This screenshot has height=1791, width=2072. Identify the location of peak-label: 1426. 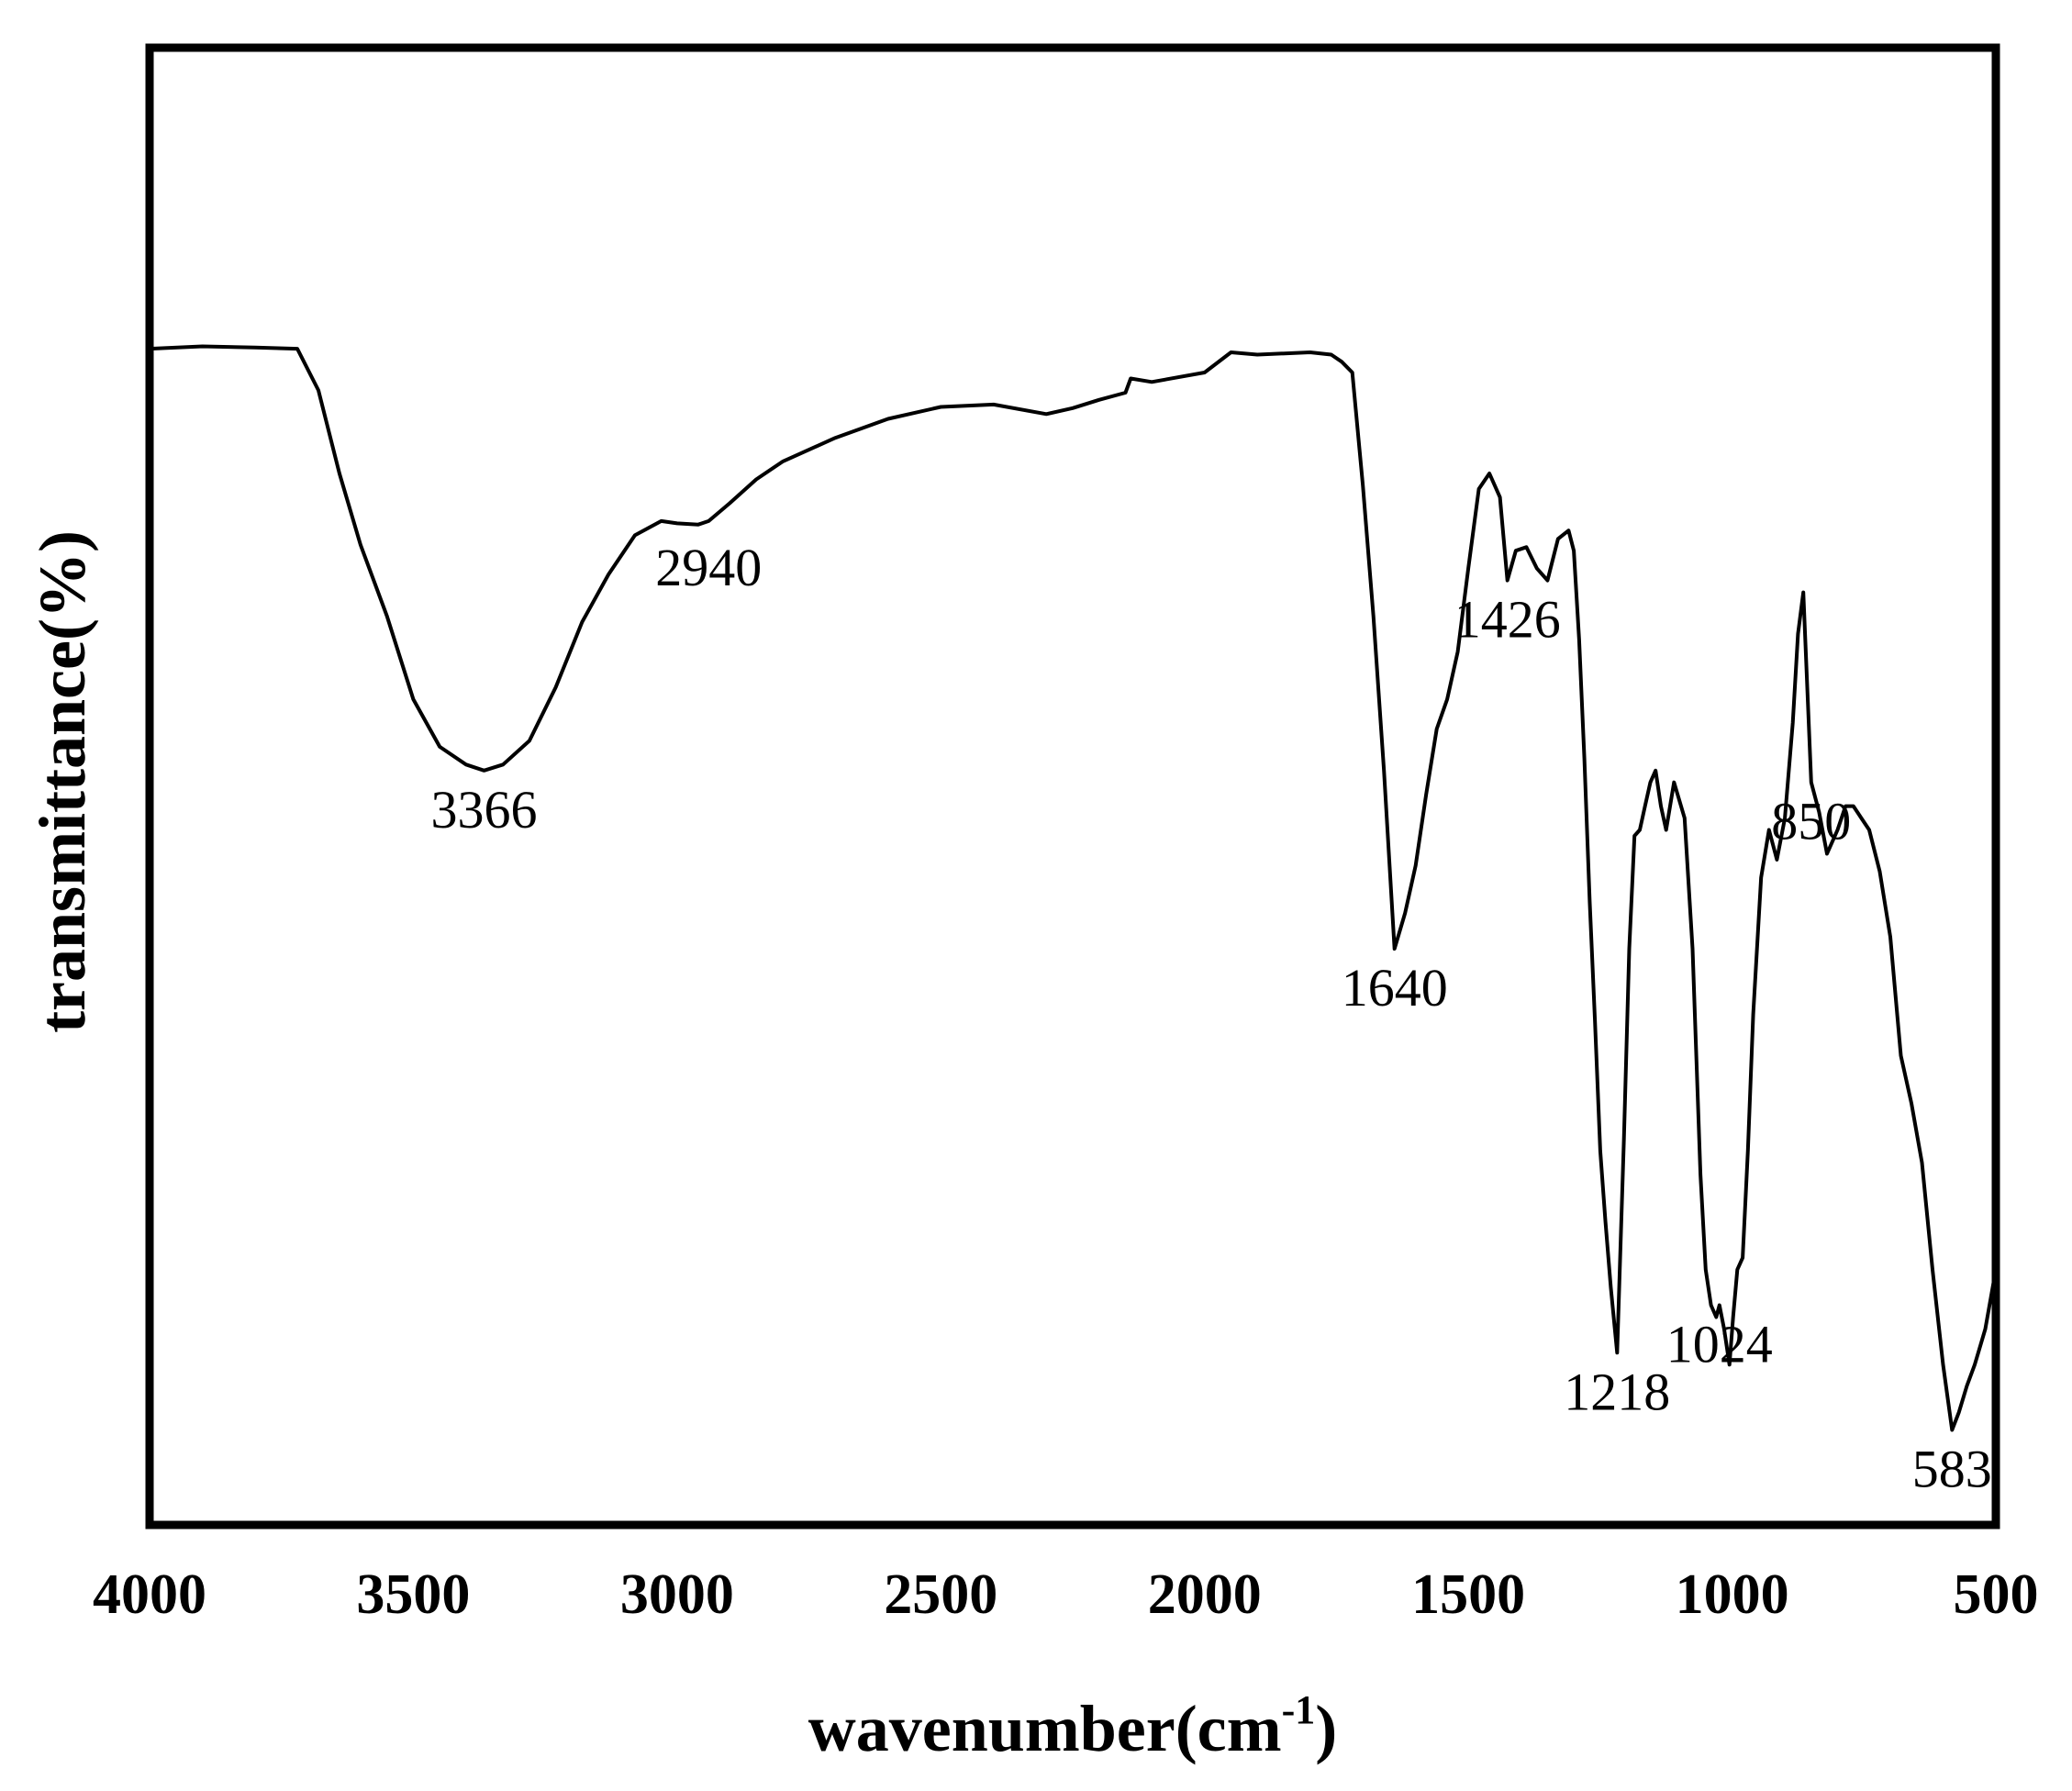
(1507, 620).